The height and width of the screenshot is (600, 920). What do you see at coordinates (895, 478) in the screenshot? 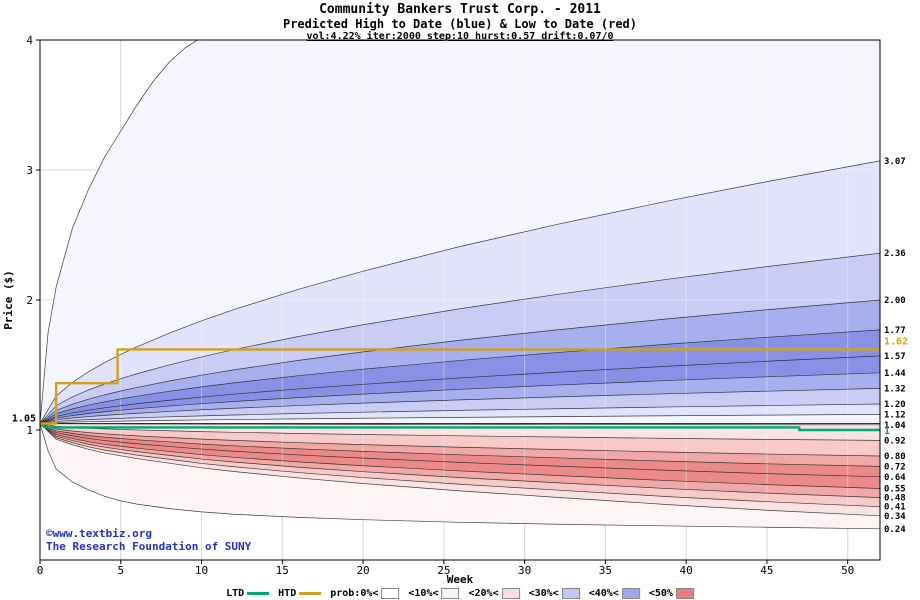
I see `right-price-label: 0.64` at bounding box center [895, 478].